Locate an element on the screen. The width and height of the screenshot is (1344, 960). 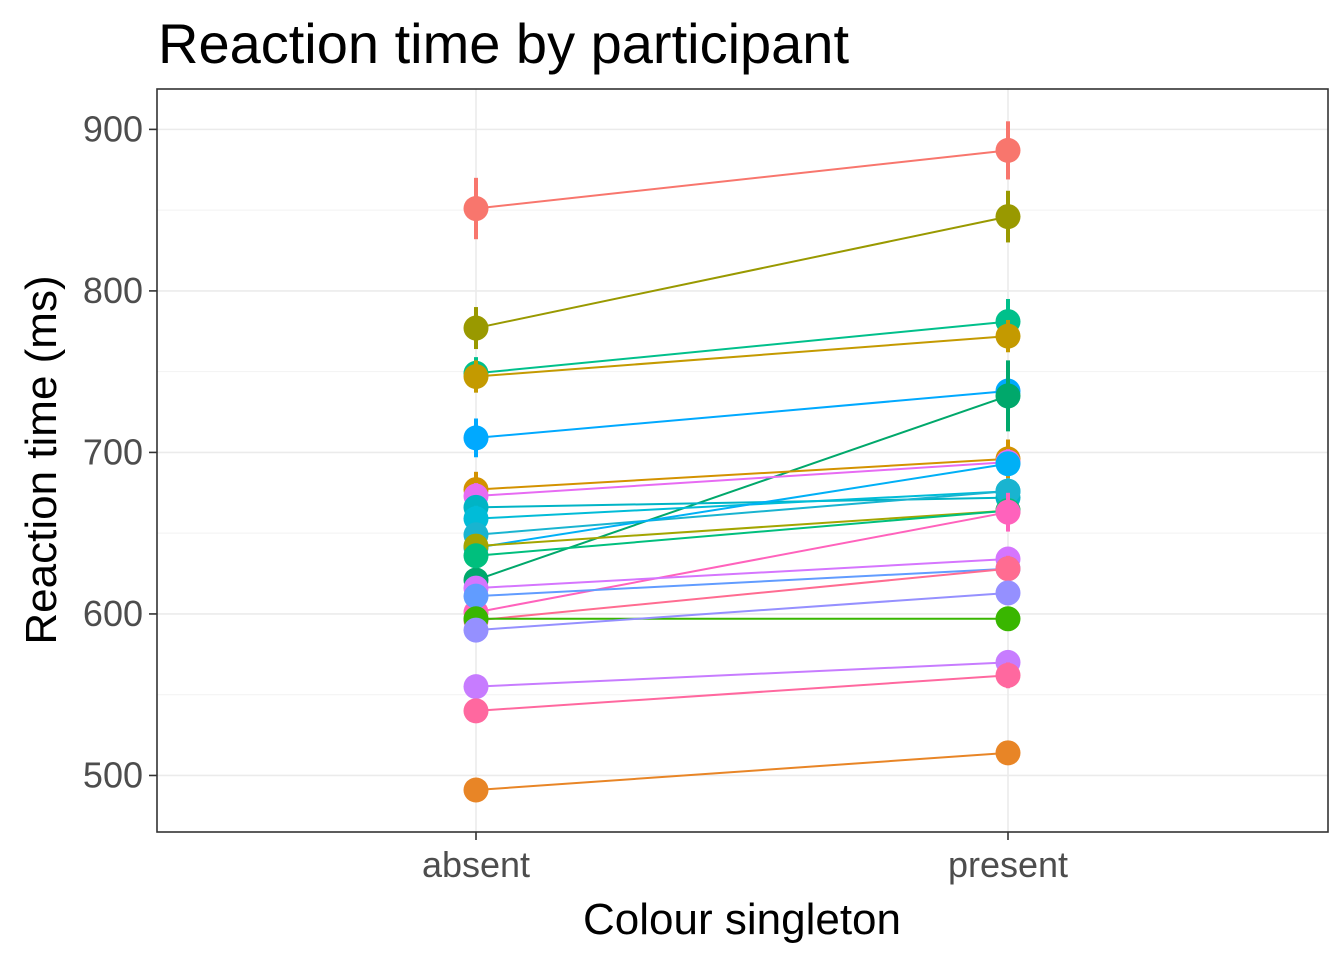
x-tick-label: present is located at coordinates (1008, 864).